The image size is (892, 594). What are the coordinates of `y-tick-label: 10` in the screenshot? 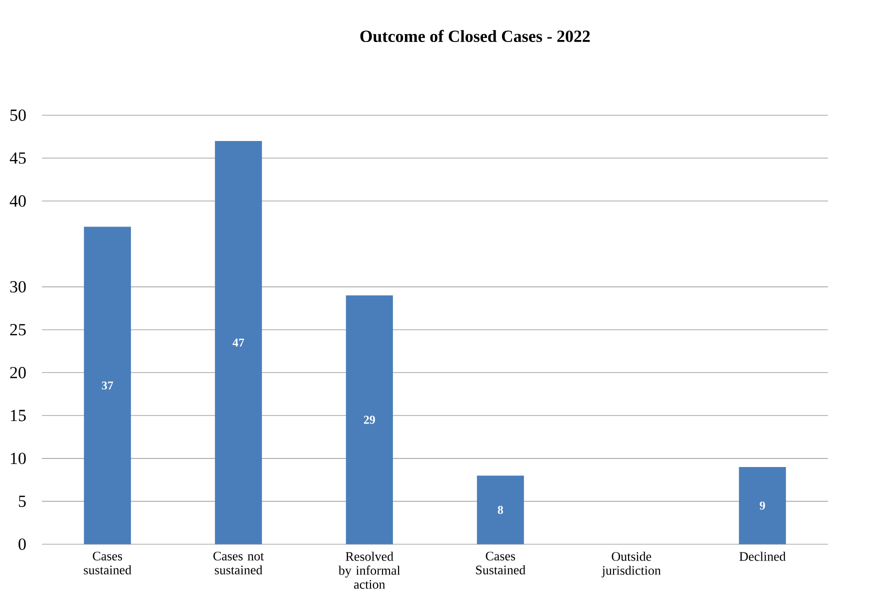 It's located at (18, 458).